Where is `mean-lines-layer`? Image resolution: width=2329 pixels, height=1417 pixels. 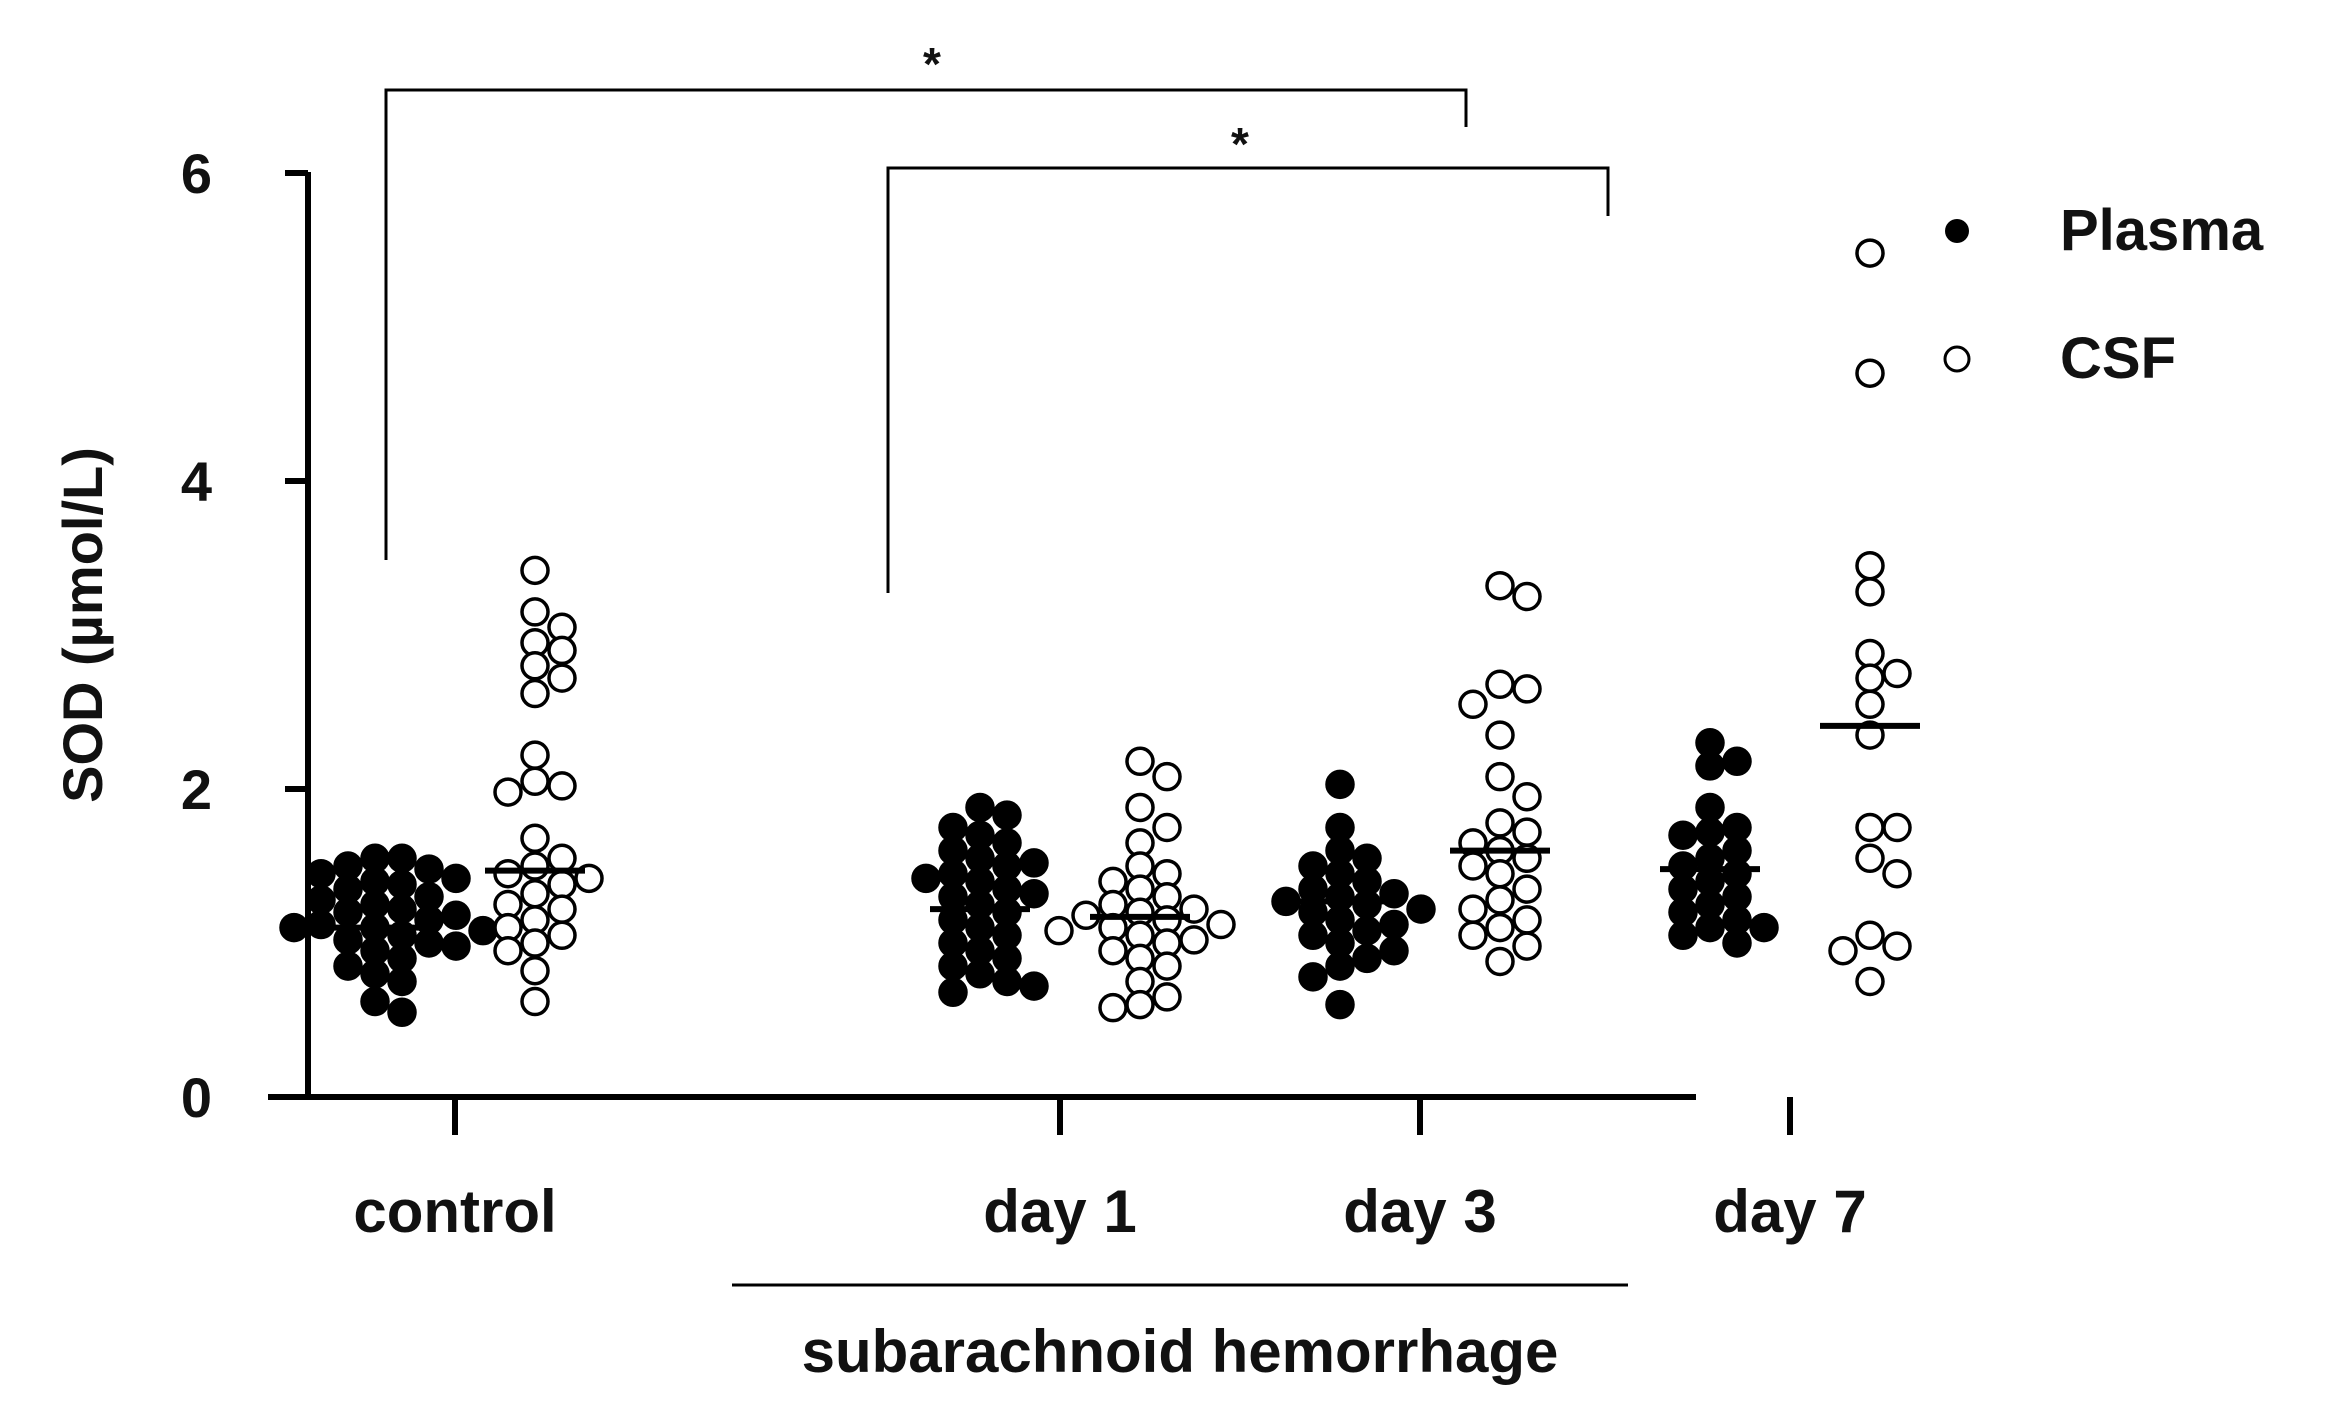 mean-lines-layer is located at coordinates (1122, 826).